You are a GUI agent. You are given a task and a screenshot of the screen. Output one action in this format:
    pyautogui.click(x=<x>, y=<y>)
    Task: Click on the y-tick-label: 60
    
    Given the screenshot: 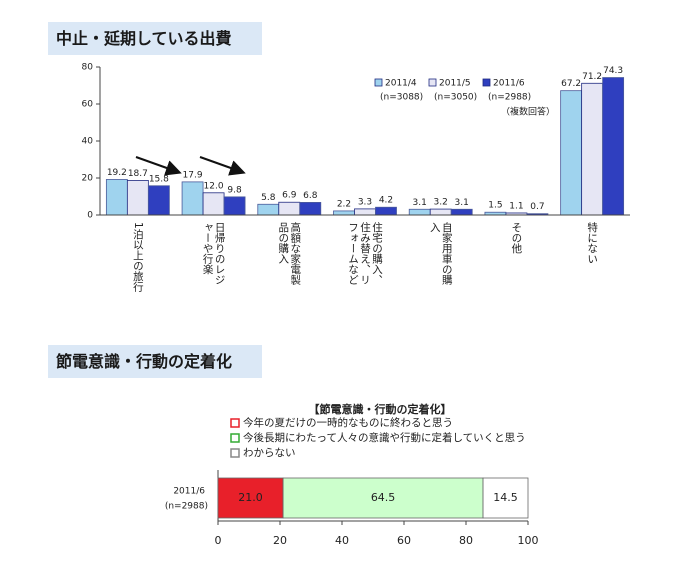 What is the action you would take?
    pyautogui.click(x=88, y=105)
    